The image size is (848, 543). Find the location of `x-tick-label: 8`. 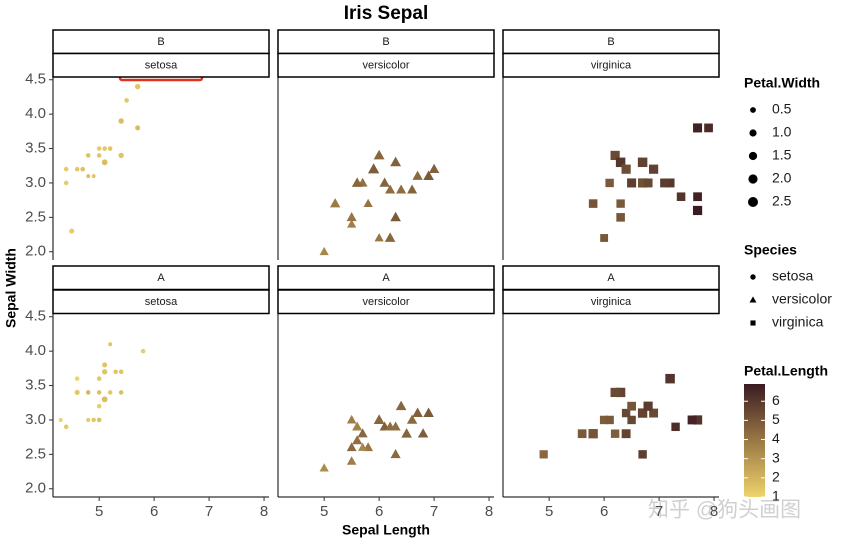

x-tick-label: 8 is located at coordinates (714, 511).